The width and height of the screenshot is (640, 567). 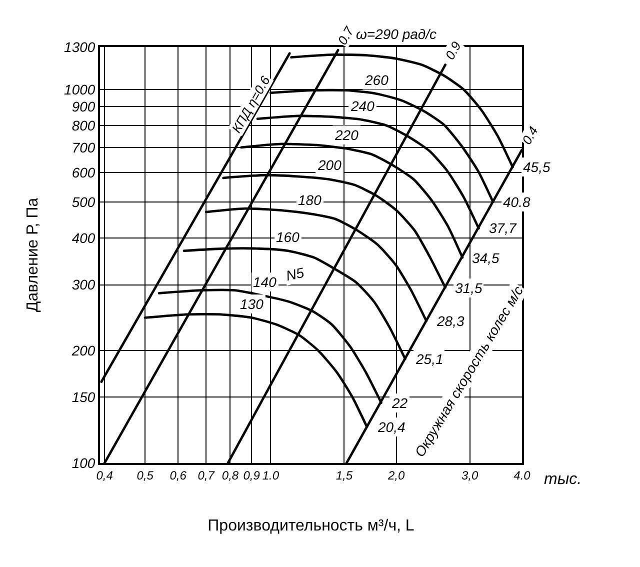 I want to click on y-tick-label: 100, so click(x=84, y=462).